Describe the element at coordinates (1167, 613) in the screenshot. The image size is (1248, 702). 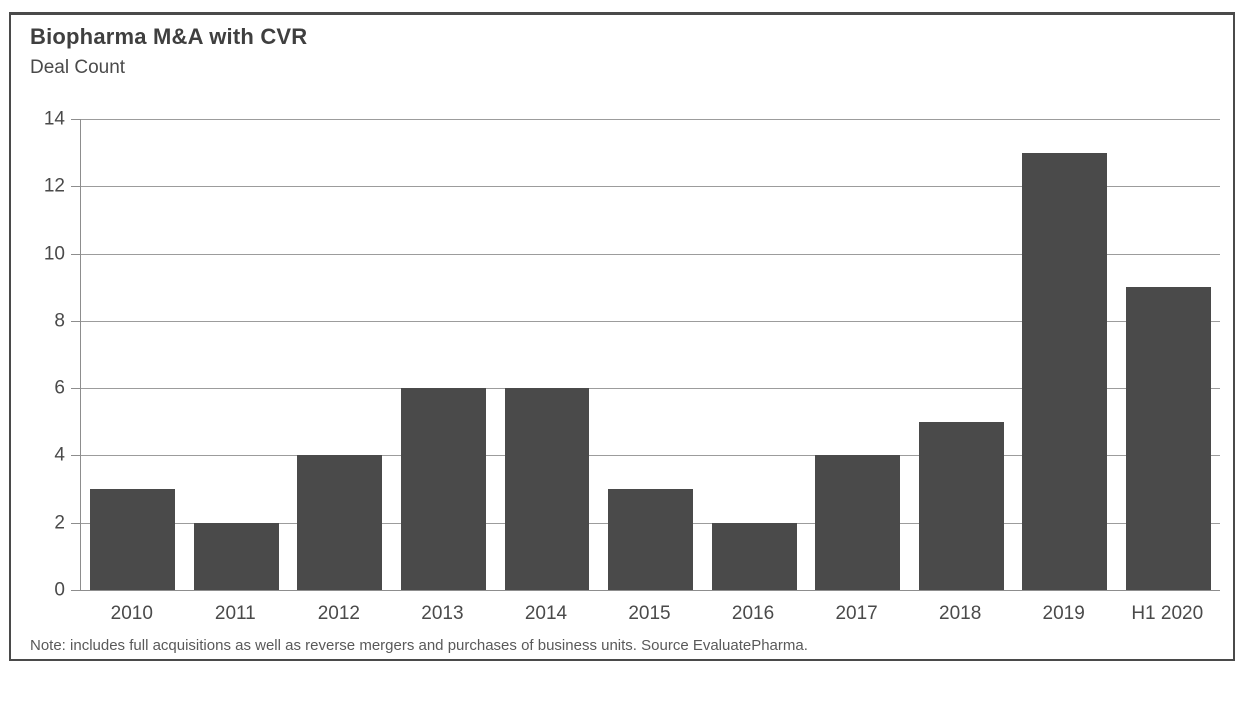
I see `x-axis-label-H1 2020: H1 2020` at that location.